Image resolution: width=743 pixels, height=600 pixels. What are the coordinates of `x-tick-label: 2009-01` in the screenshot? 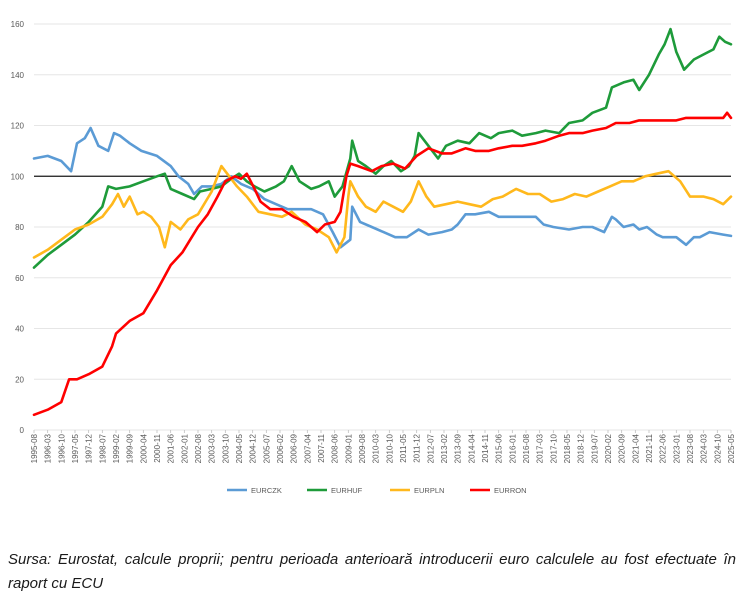 It's located at (348, 448).